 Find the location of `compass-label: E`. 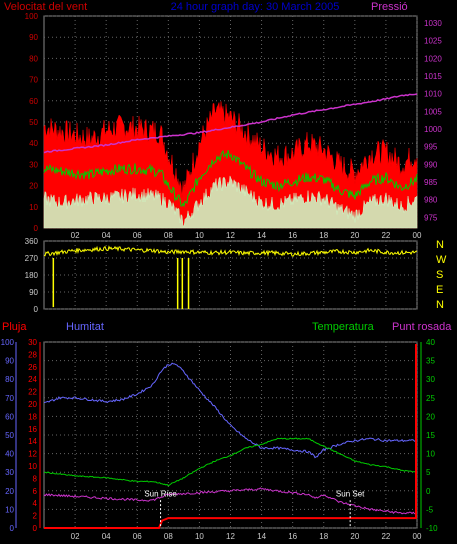

compass-label: E is located at coordinates (439, 290).